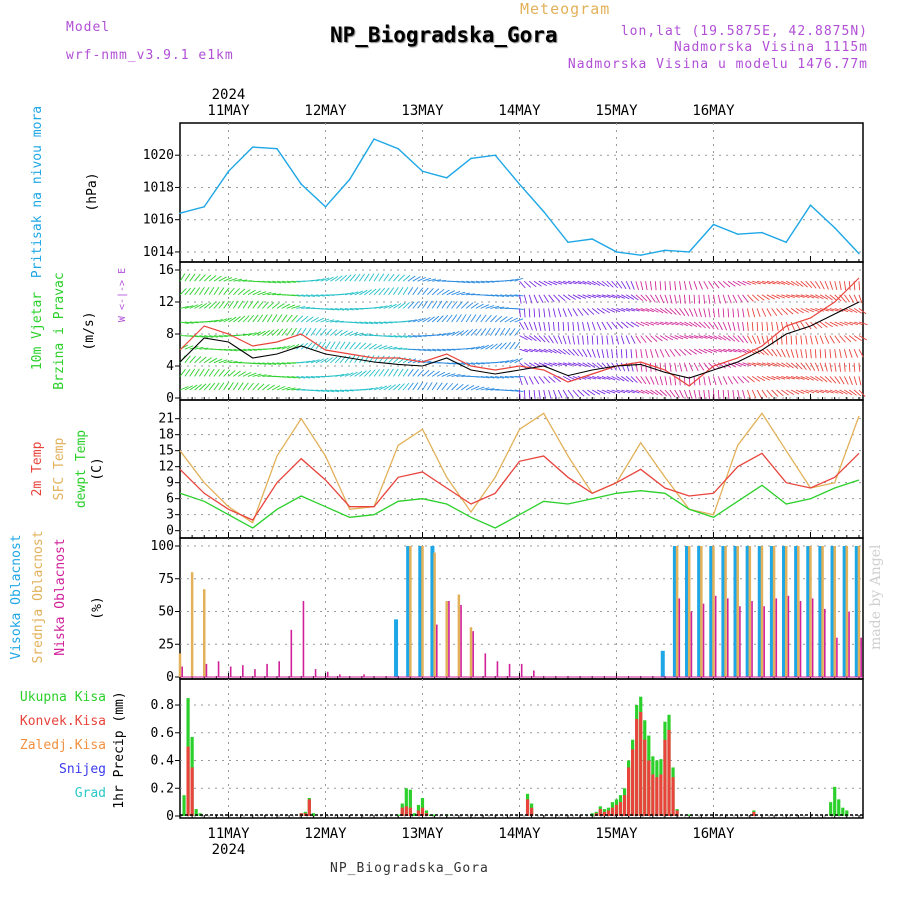 This screenshot has height=900, width=900. Describe the element at coordinates (122, 295) in the screenshot. I see `wind-direction-legend: W <-|-> E` at that location.